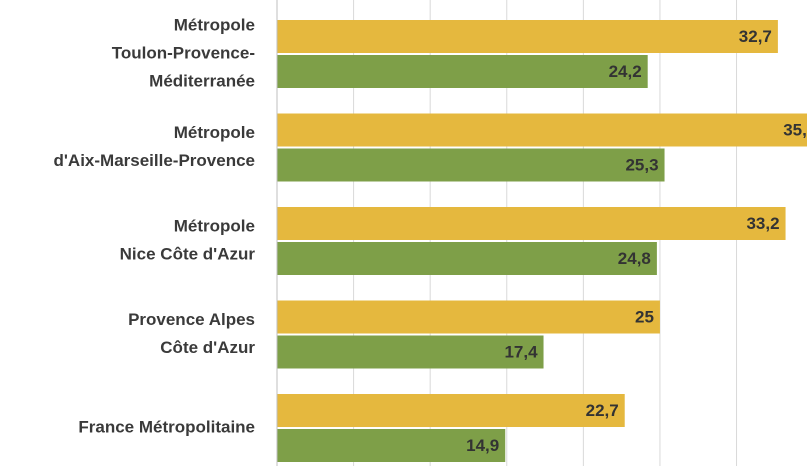 This screenshot has width=807, height=466. Describe the element at coordinates (634, 258) in the screenshot. I see `value-label: 24,8` at that location.